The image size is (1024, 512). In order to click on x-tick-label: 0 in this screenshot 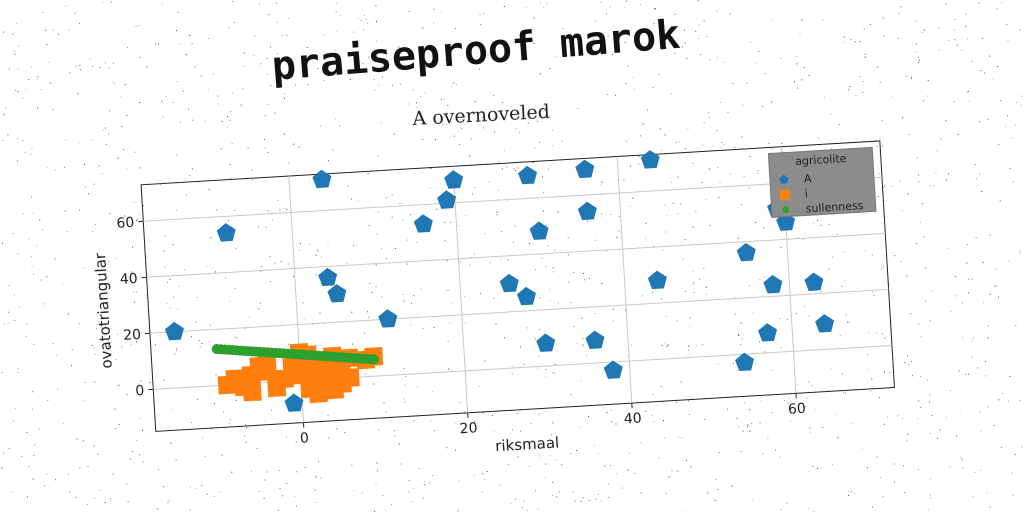, I will do `click(305, 438)`.